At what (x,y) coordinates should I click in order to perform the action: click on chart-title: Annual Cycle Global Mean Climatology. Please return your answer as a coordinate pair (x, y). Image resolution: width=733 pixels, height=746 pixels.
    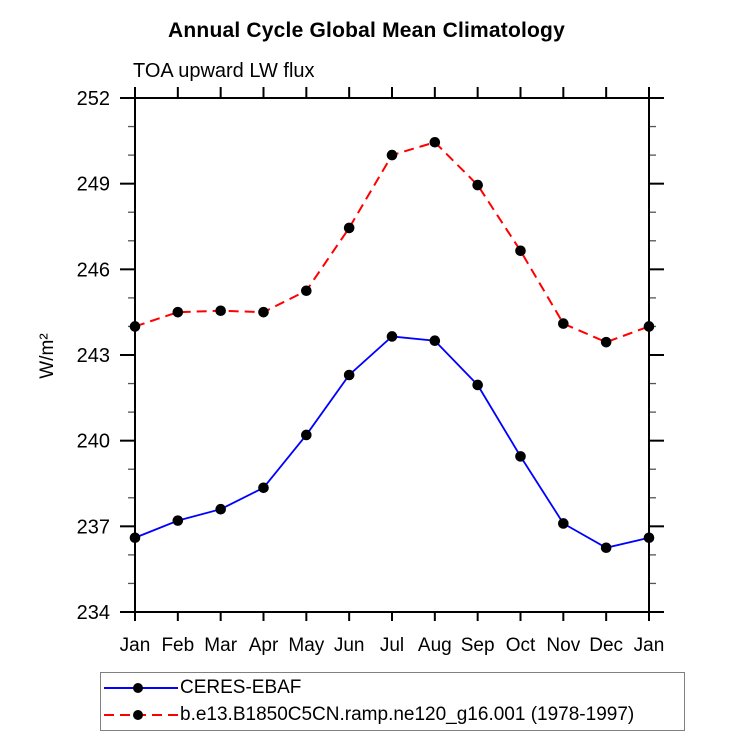
    Looking at the image, I should click on (366, 30).